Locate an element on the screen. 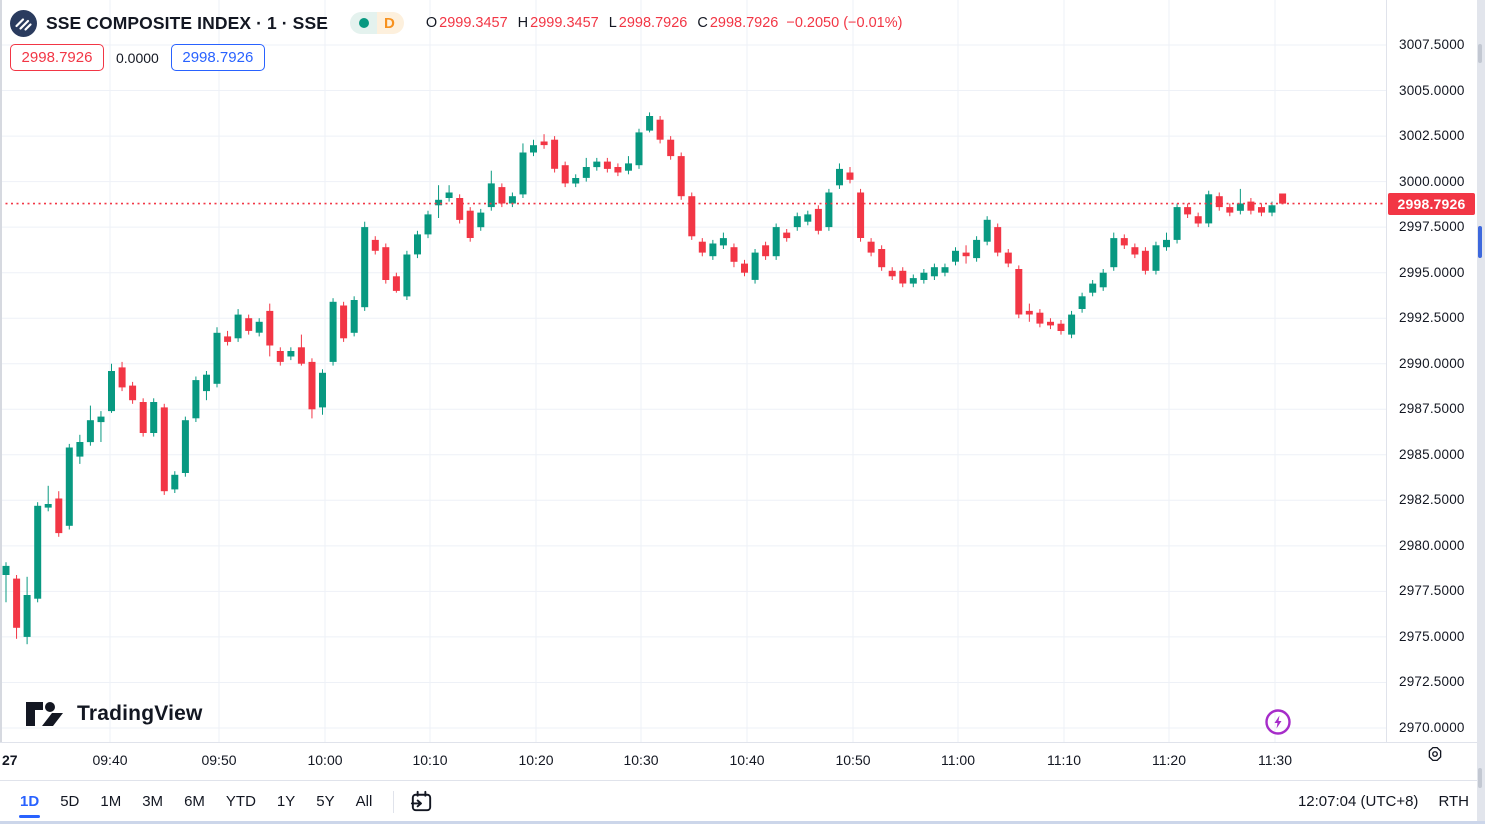 This screenshot has width=1485, height=824. price-axis-label: 2972.5000 is located at coordinates (1432, 682).